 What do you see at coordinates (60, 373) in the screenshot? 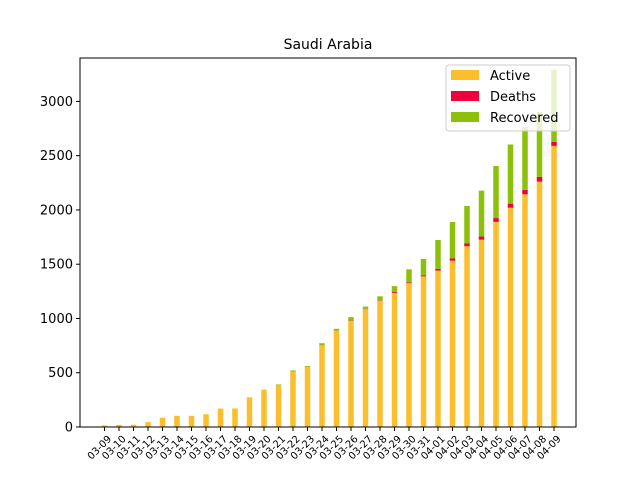
I see `y-tick-label: 500` at bounding box center [60, 373].